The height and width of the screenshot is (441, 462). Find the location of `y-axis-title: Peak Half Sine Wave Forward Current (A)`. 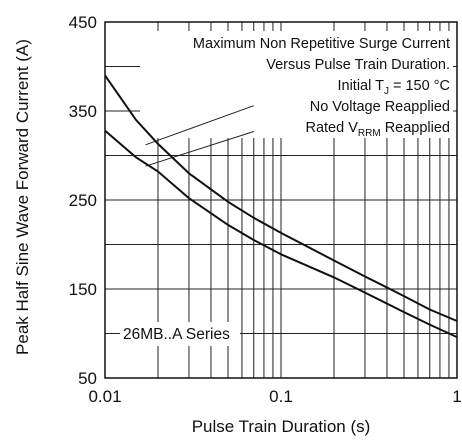

y-axis-title: Peak Half Sine Wave Forward Current (A) is located at coordinates (22, 197).